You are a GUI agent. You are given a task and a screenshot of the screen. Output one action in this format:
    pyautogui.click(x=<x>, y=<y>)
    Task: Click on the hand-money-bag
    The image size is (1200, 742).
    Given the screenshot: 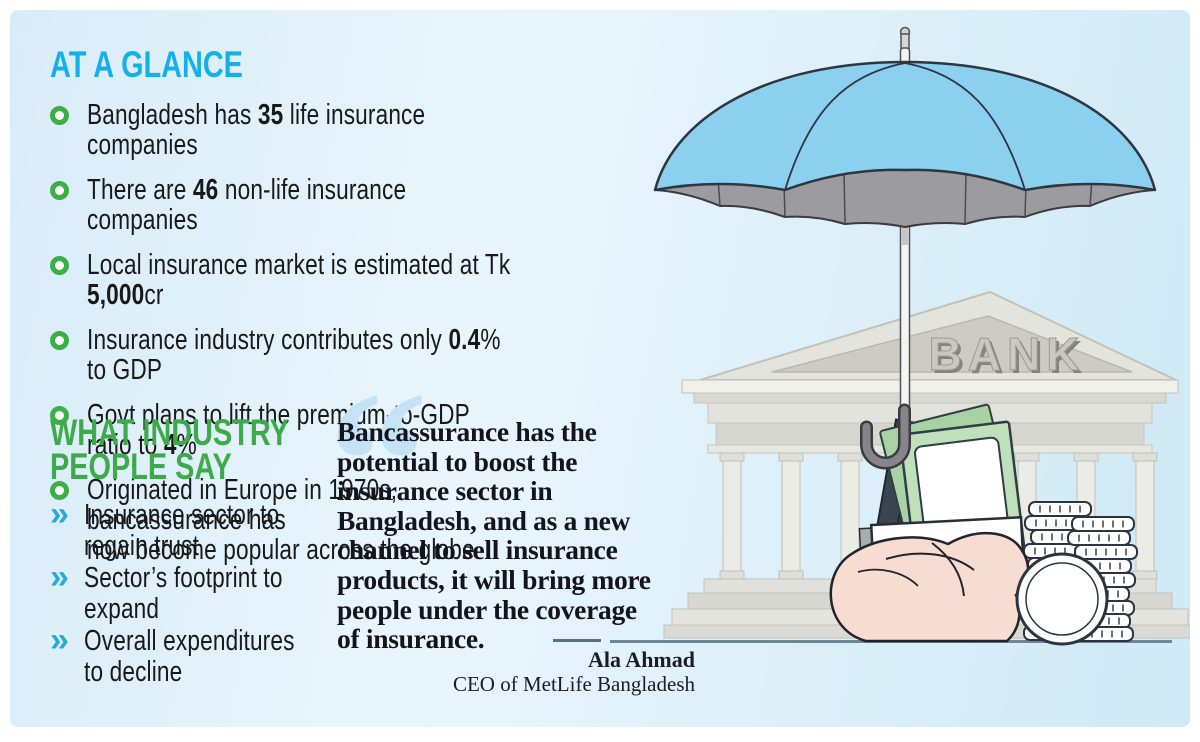 What is the action you would take?
    pyautogui.click(x=929, y=587)
    